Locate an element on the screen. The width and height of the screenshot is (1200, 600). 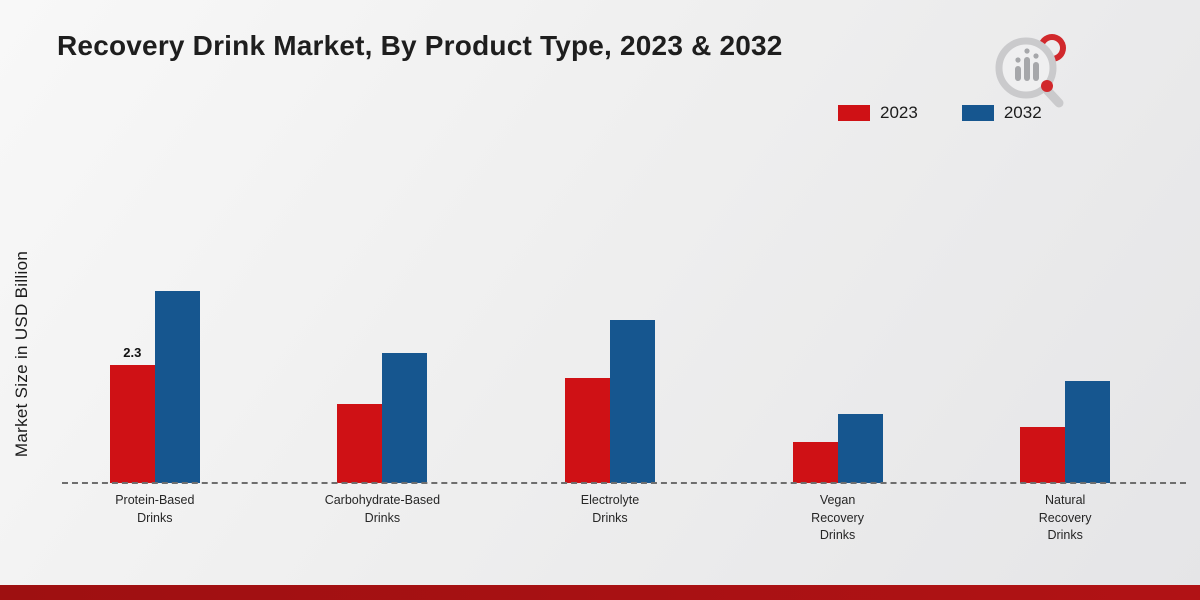
category-label: Vegan Recovery Drinks is located at coordinates (837, 517).